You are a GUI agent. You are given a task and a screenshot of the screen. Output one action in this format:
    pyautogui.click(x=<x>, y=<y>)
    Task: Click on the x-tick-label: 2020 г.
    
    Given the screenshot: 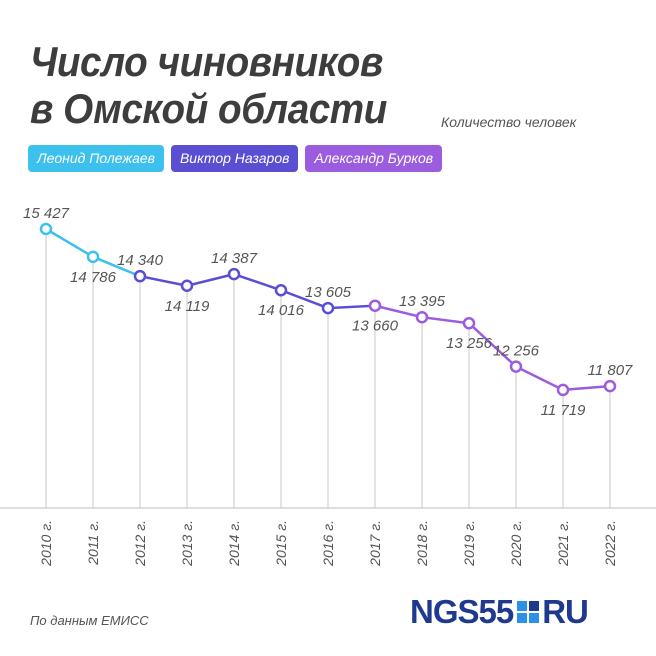 What is the action you would take?
    pyautogui.click(x=516, y=543)
    